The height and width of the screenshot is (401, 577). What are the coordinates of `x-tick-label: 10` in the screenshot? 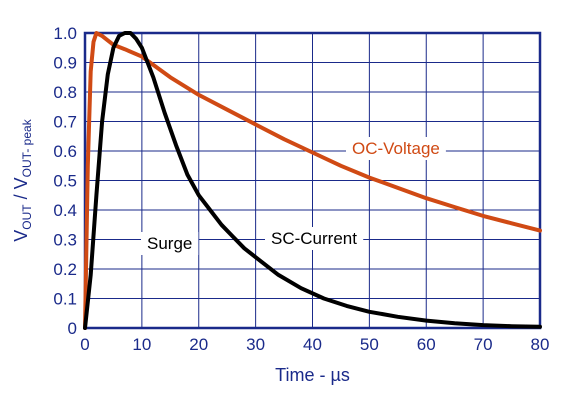 It's located at (141, 344).